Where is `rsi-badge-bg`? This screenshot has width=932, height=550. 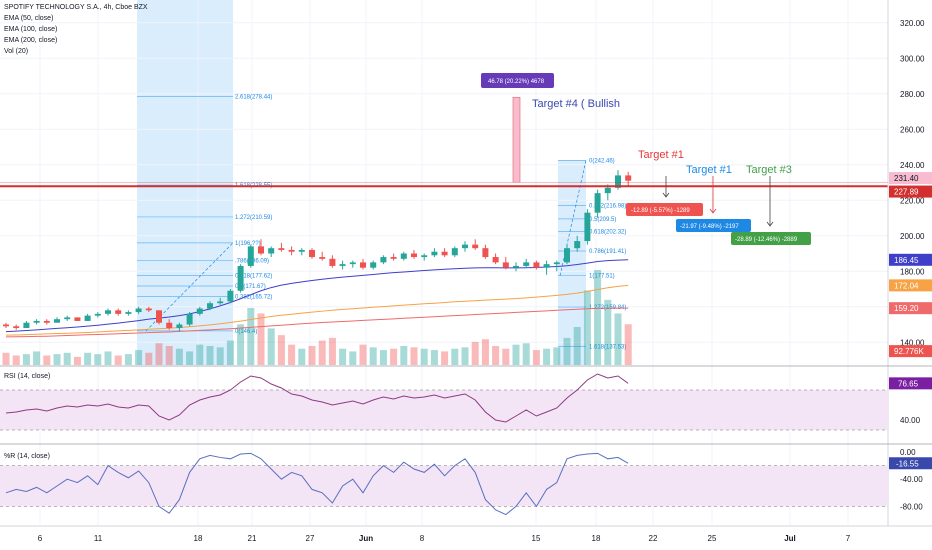
rsi-badge-bg is located at coordinates (910, 383).